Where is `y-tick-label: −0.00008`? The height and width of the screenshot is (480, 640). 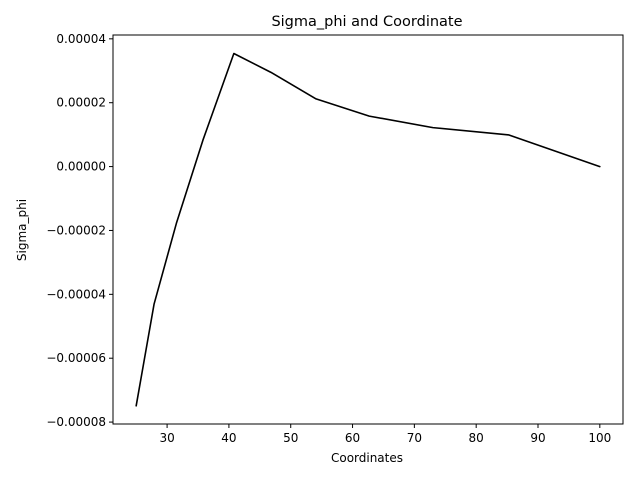
y-tick-label: −0.00008 is located at coordinates (76, 422).